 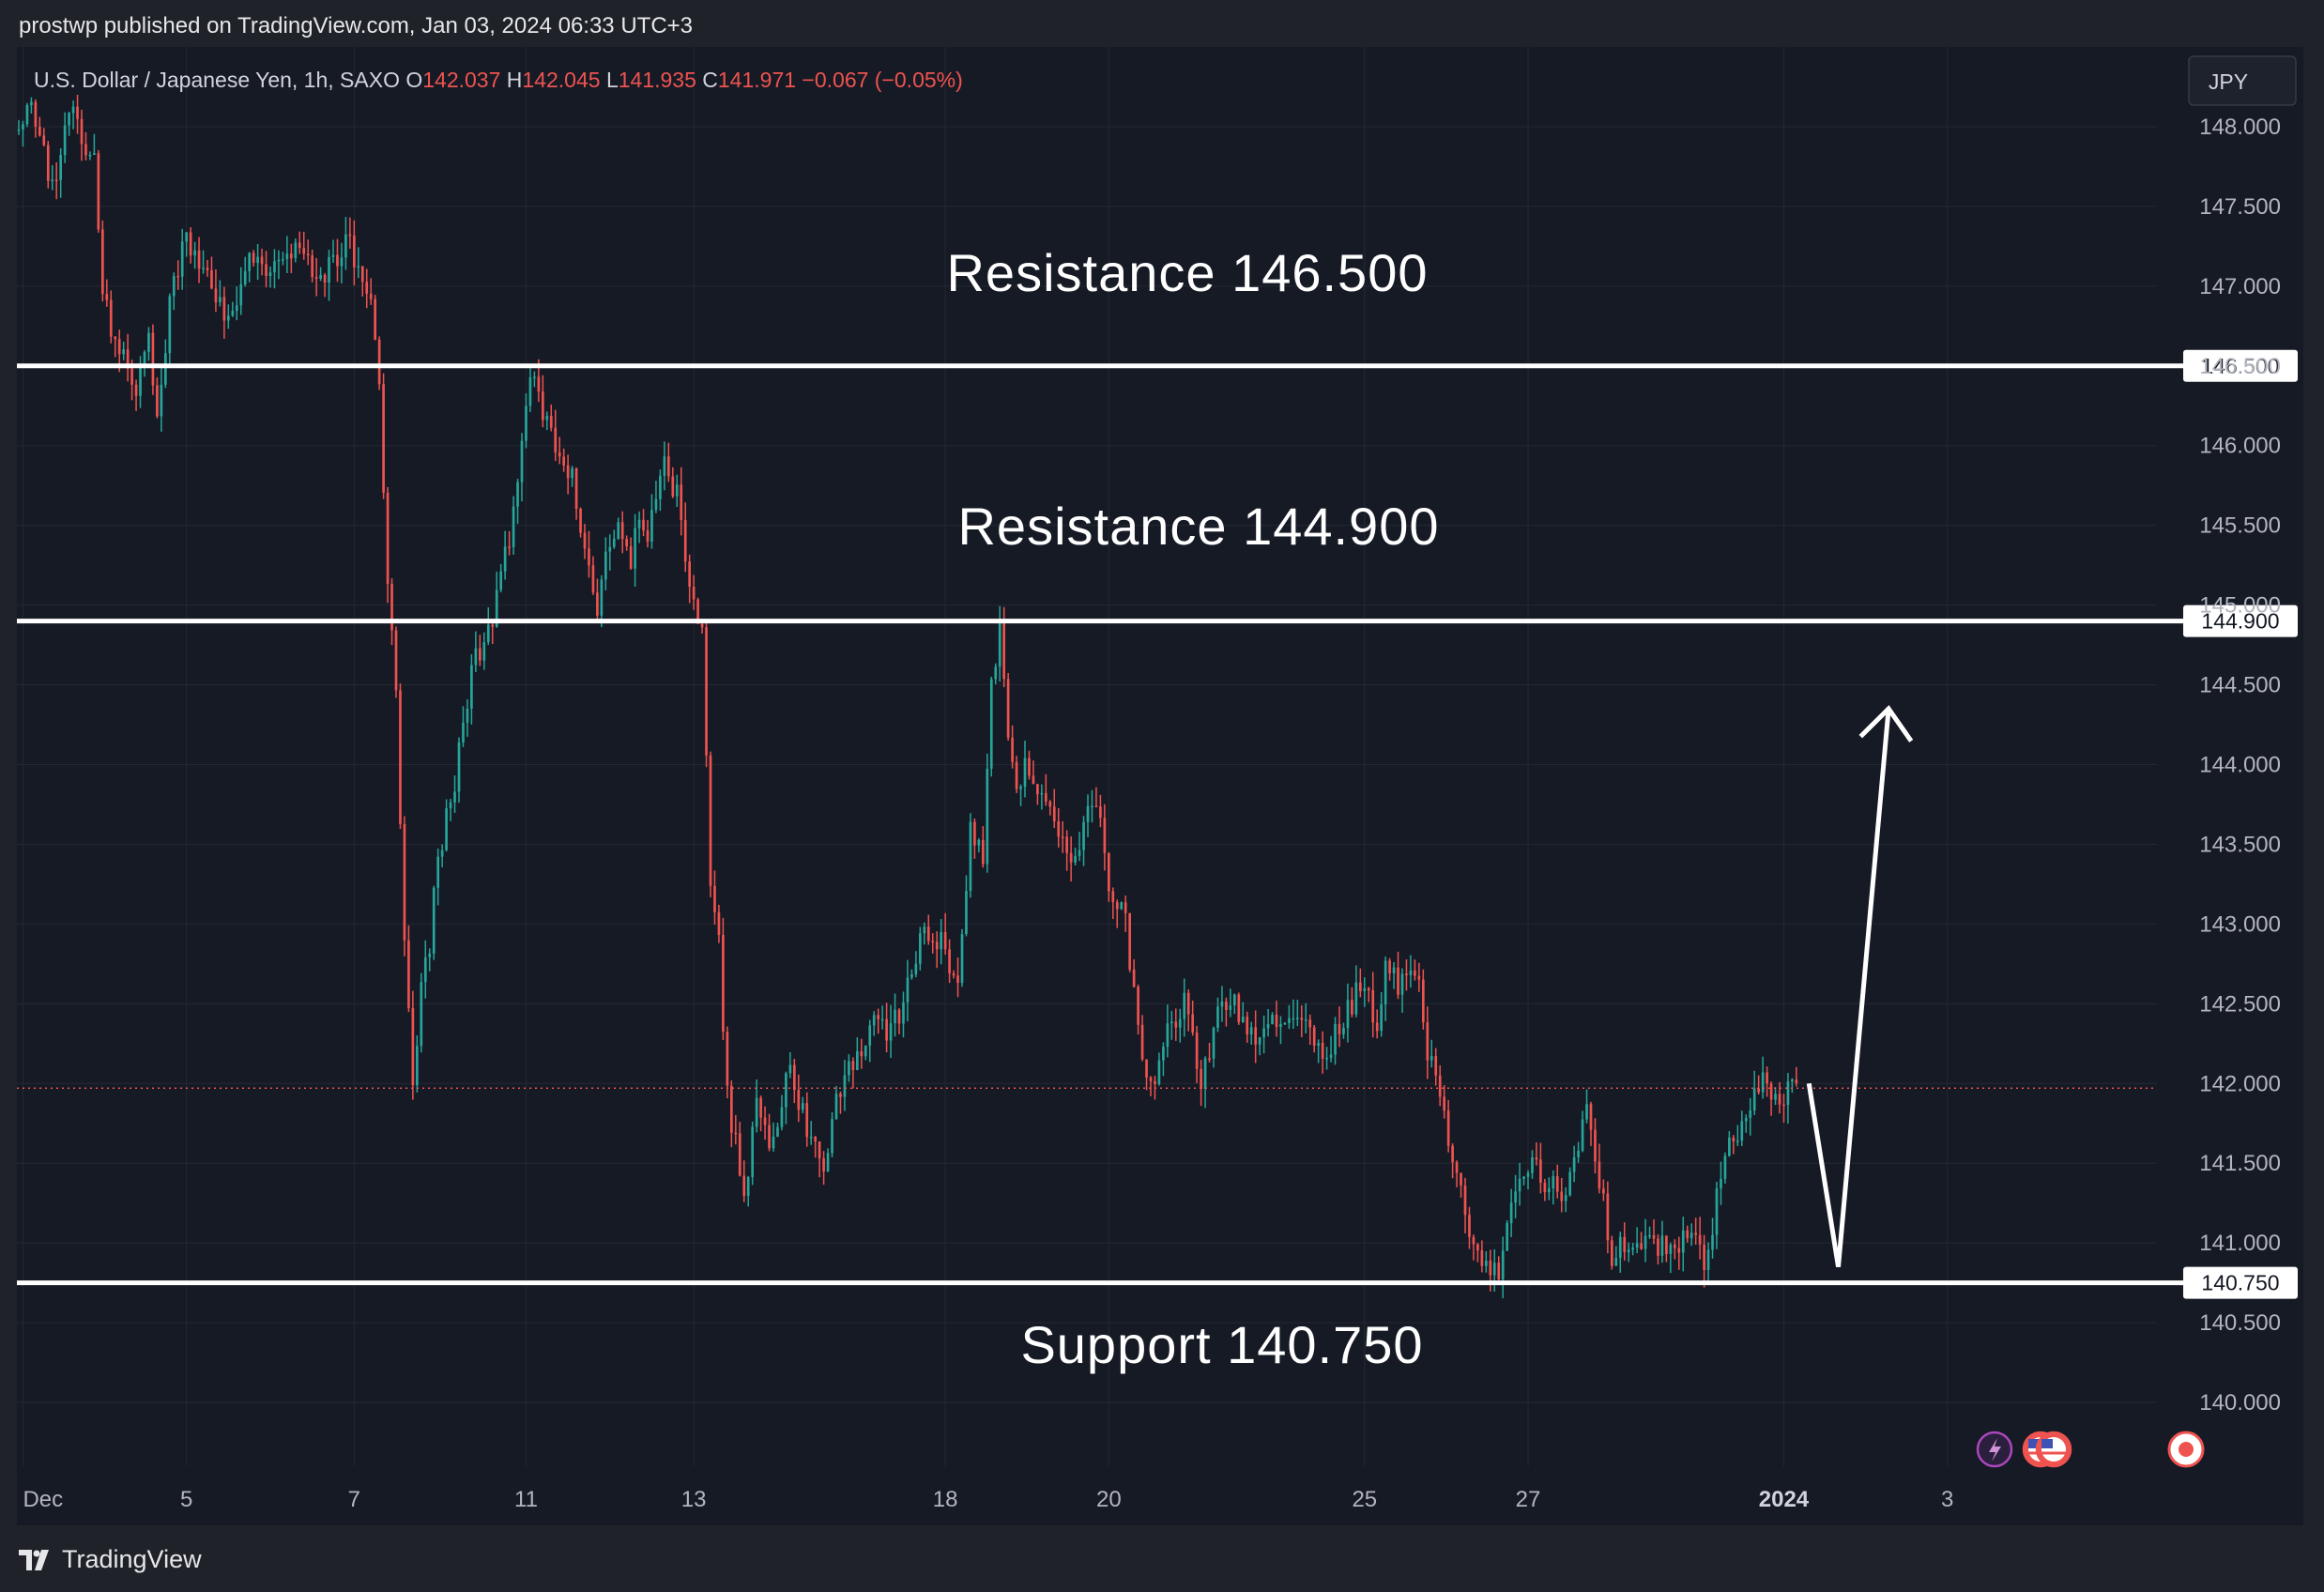 I want to click on low-value: 141.935, so click(x=657, y=80).